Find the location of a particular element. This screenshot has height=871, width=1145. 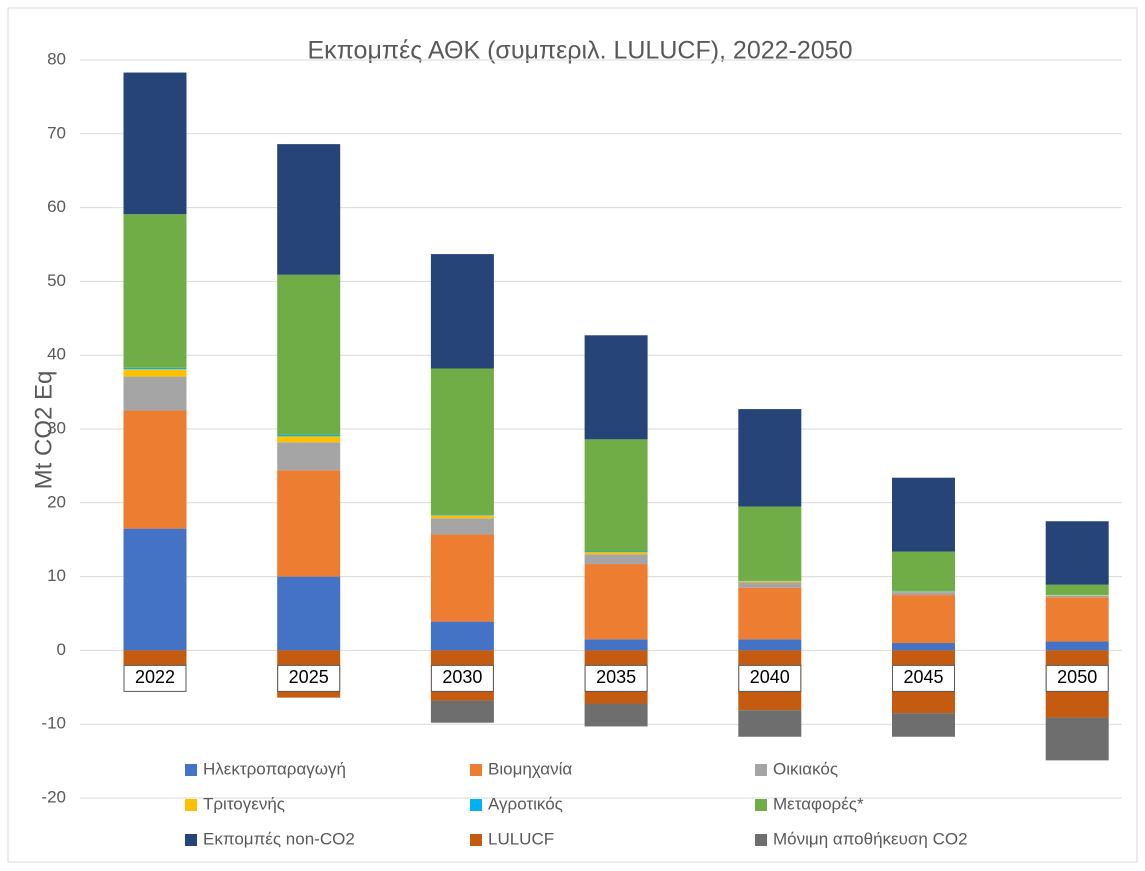

y-tick-label: 10 is located at coordinates (56, 575).